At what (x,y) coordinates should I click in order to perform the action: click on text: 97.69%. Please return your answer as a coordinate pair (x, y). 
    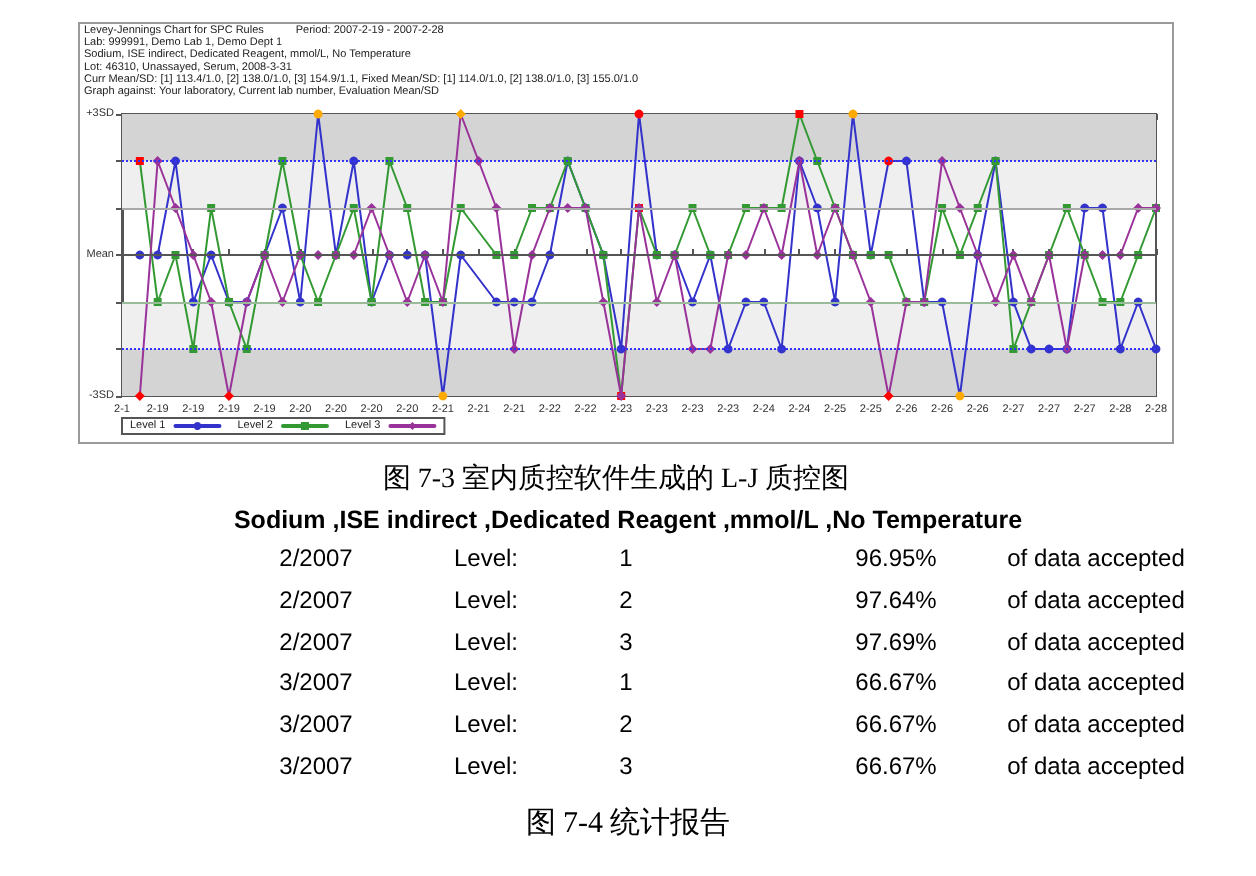
    Looking at the image, I should click on (896, 641).